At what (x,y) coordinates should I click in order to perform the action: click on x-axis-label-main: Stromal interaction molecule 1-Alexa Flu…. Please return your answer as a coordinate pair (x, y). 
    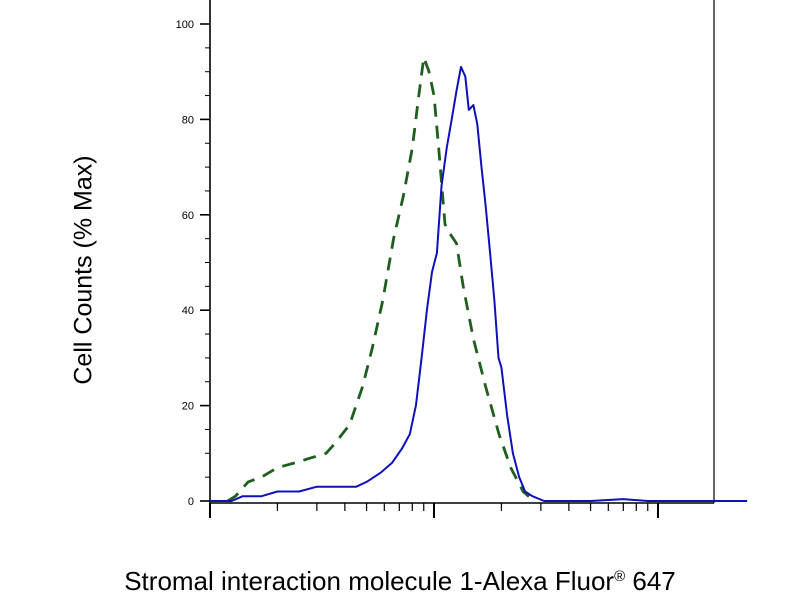
    Looking at the image, I should click on (369, 581).